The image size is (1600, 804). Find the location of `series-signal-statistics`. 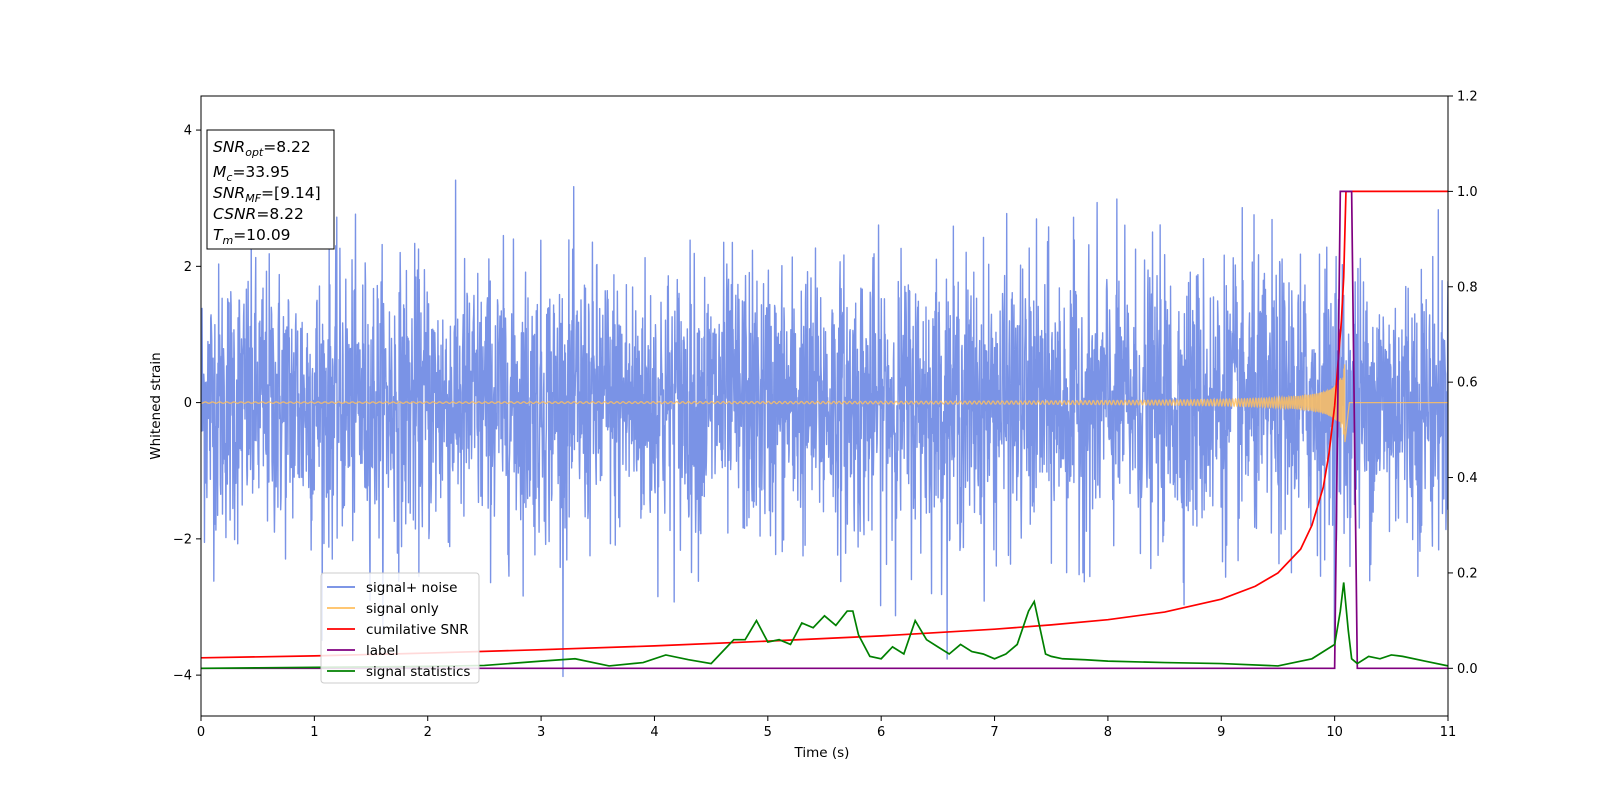

series-signal-statistics is located at coordinates (824, 626).